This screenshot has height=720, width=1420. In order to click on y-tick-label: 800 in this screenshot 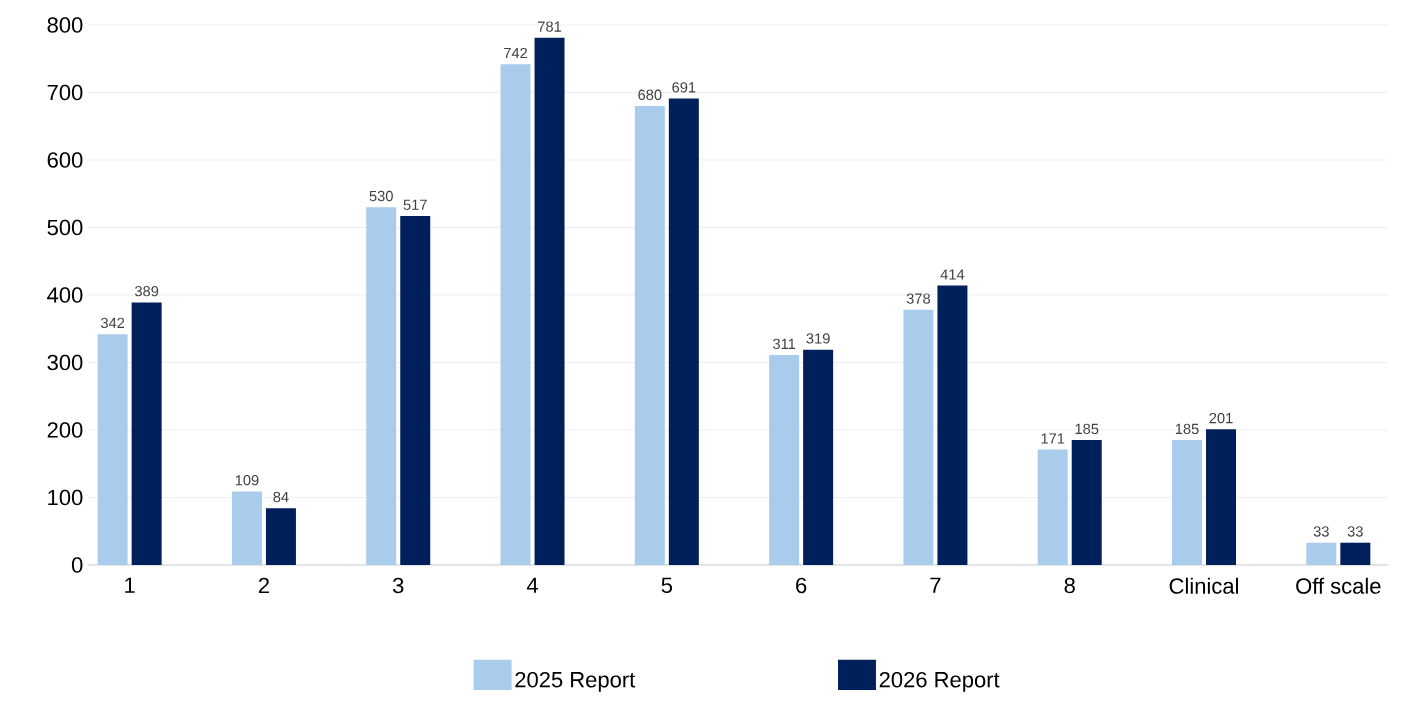, I will do `click(65, 25)`.